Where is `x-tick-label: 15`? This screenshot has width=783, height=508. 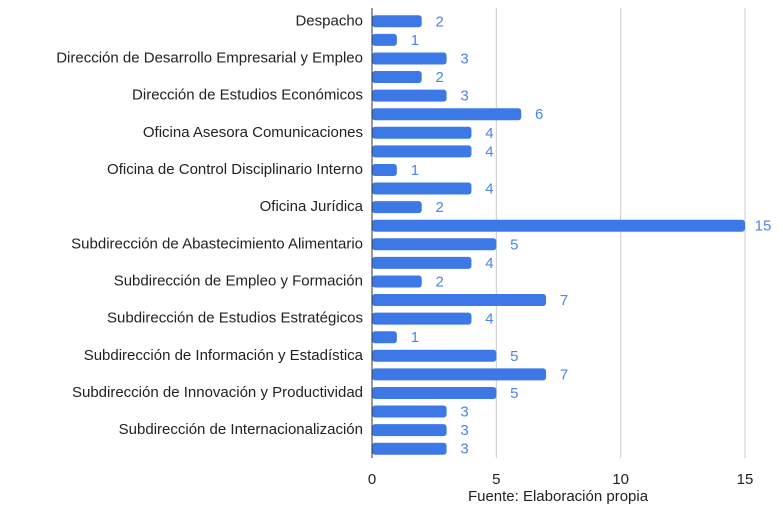 x-tick-label: 15 is located at coordinates (745, 479).